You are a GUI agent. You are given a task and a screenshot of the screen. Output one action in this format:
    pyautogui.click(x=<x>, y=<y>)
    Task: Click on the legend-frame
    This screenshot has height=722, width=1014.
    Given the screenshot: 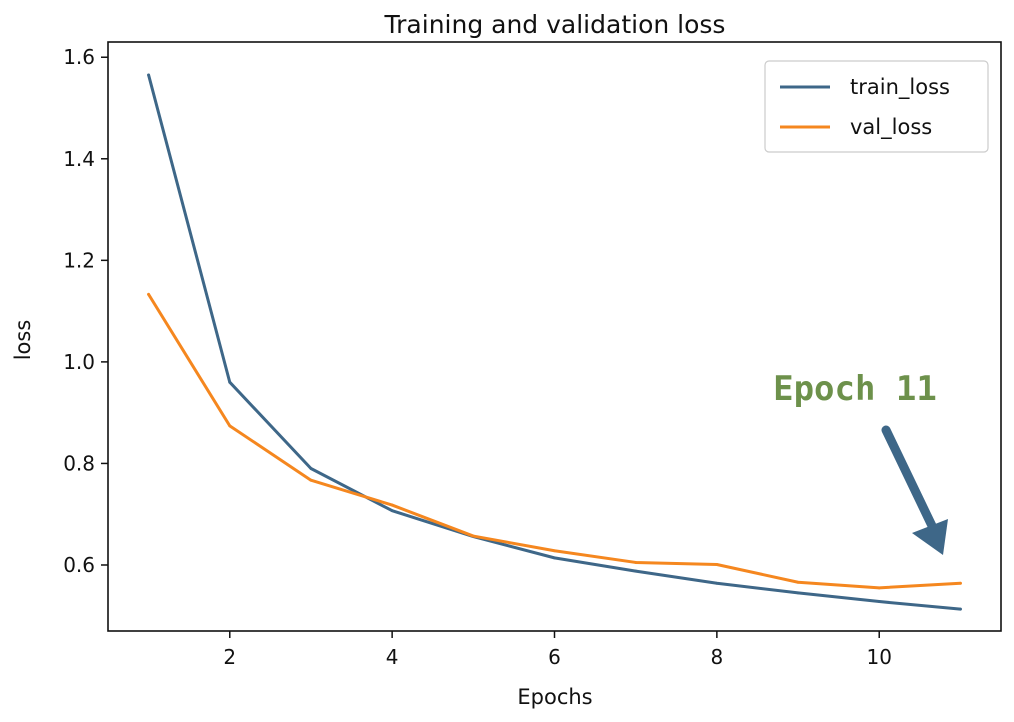 What is the action you would take?
    pyautogui.click(x=876, y=106)
    